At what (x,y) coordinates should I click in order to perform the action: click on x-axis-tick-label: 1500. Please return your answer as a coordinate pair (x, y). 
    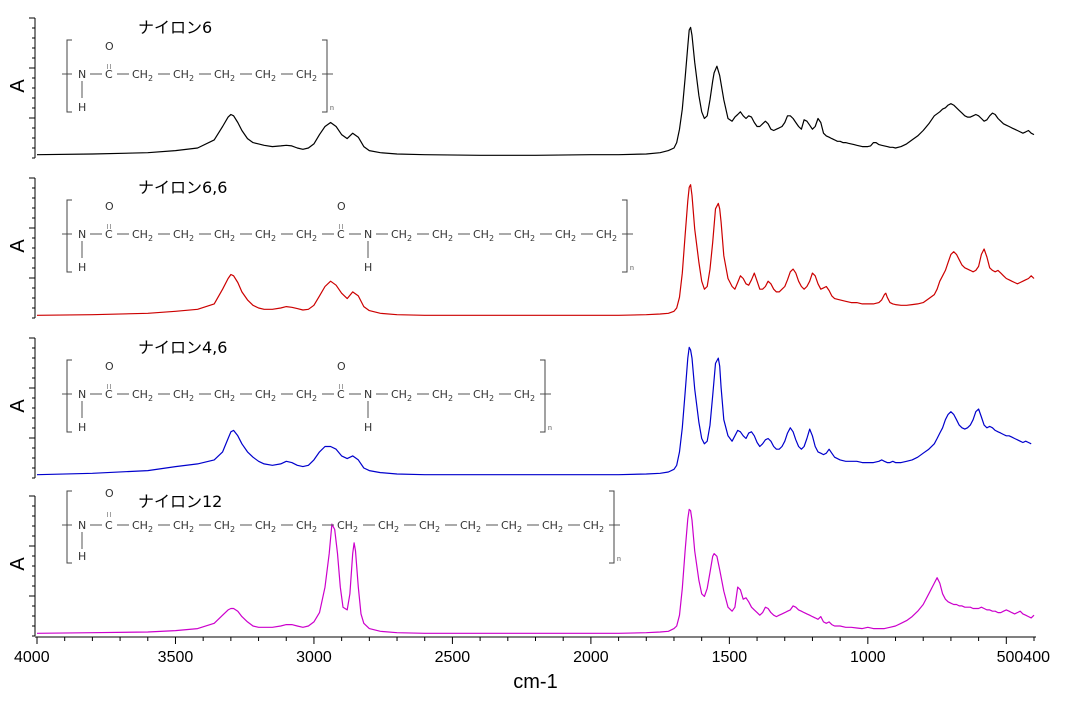
    Looking at the image, I should click on (730, 657).